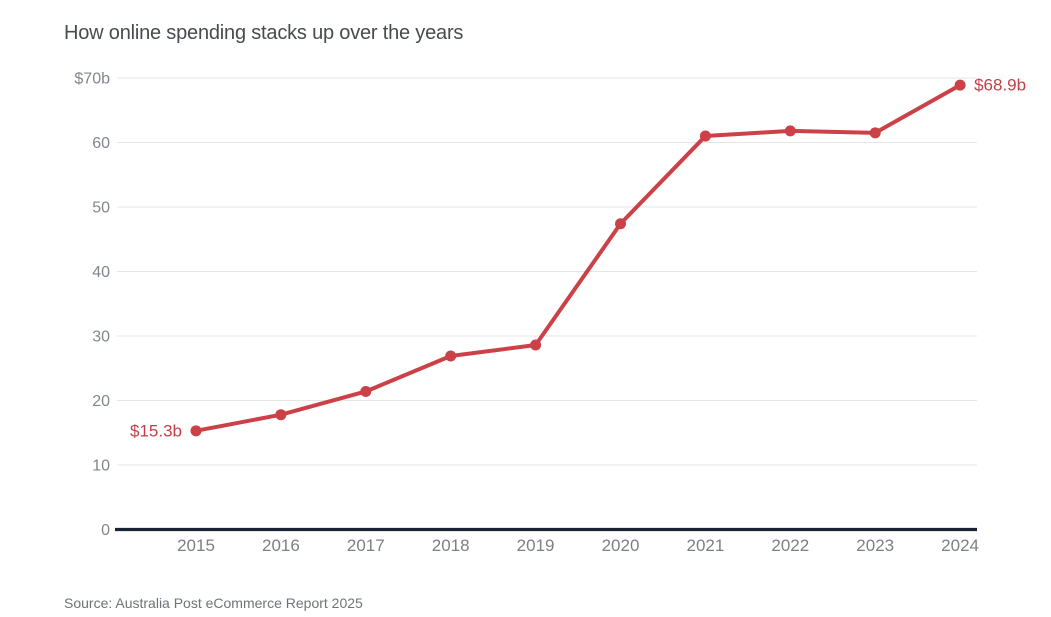  Describe the element at coordinates (156, 430) in the screenshot. I see `first-point-label: $15.3b` at that location.